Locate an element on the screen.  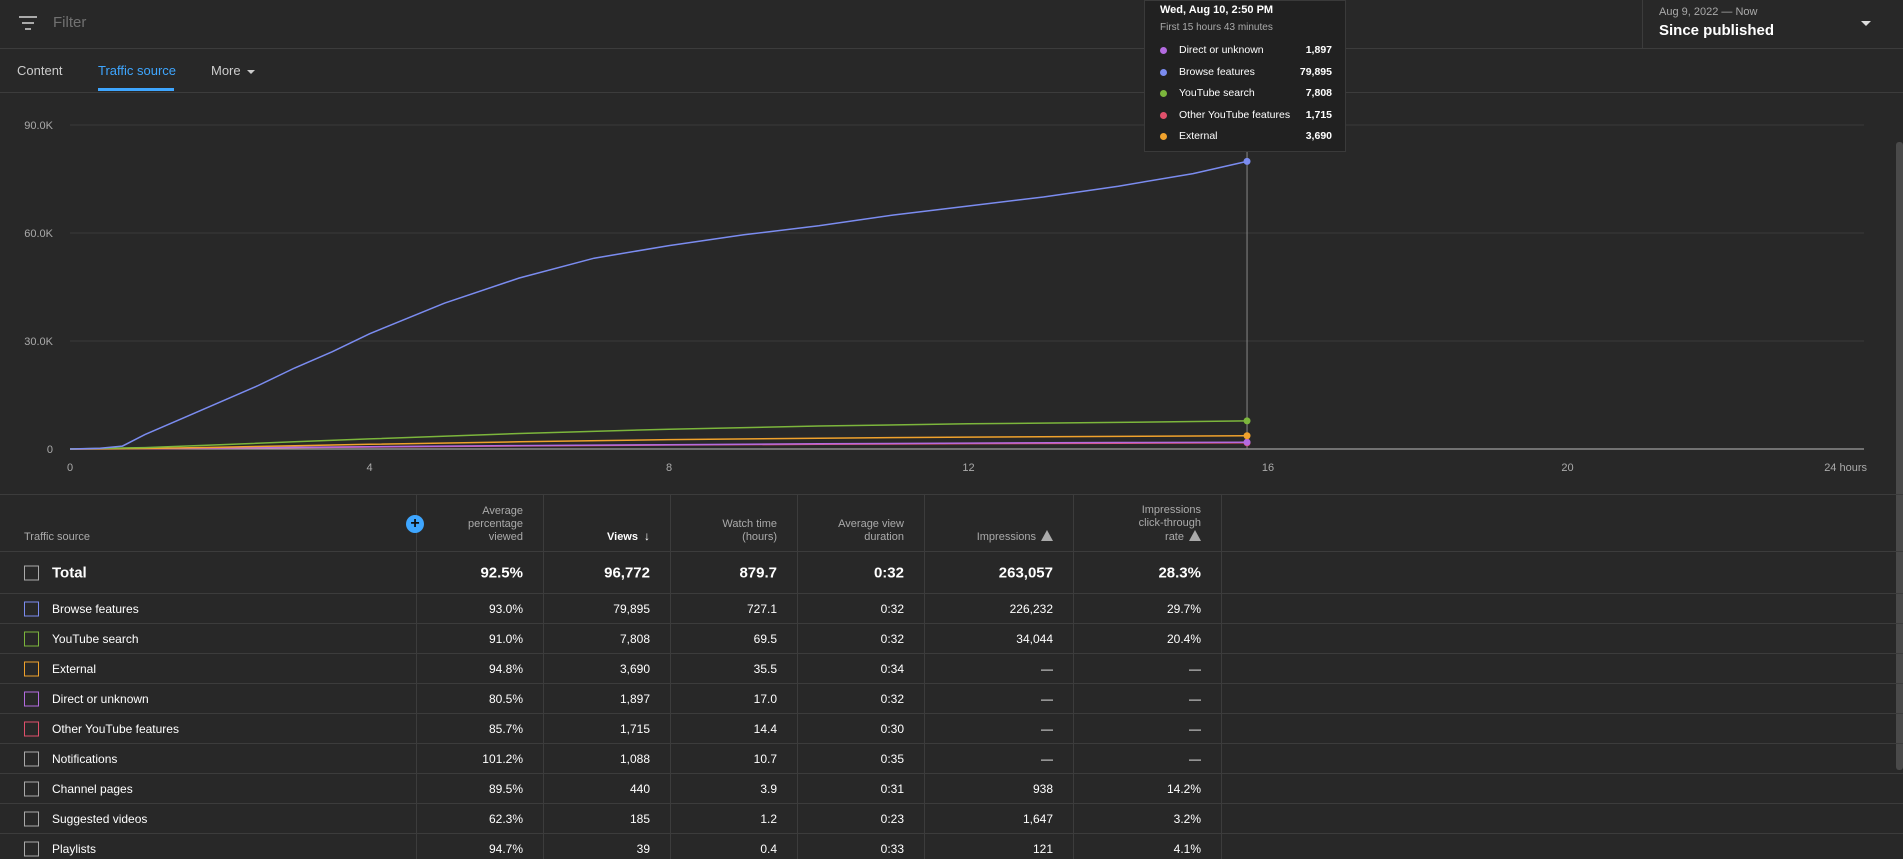
sort-down-icon: ↓ is located at coordinates (647, 536).